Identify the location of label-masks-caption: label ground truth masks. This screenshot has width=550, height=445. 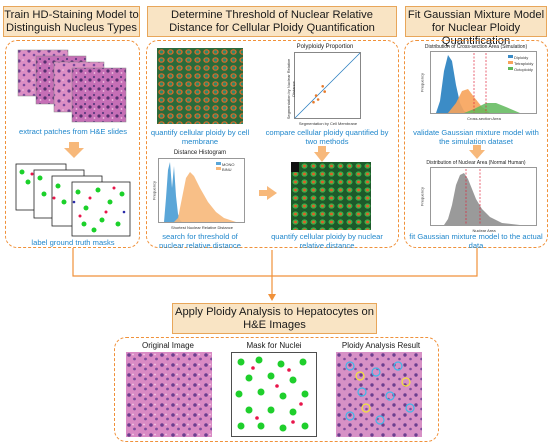
(73, 242).